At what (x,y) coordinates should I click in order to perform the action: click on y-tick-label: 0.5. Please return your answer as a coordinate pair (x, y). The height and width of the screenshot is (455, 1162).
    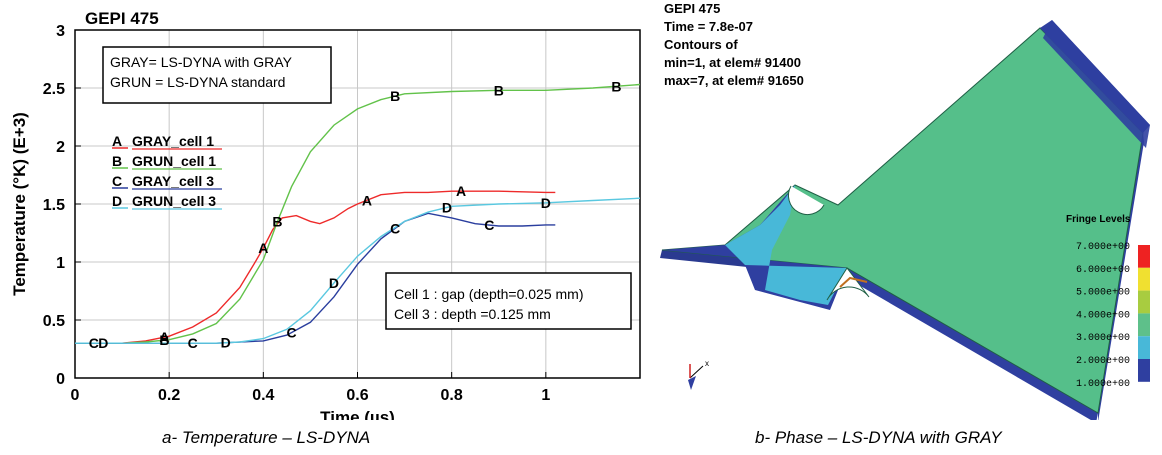
    Looking at the image, I should click on (54, 321).